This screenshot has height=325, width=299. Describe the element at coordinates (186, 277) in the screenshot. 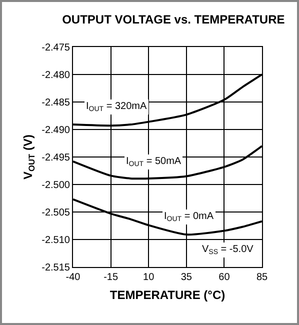

I see `x-tick-label: 35` at that location.